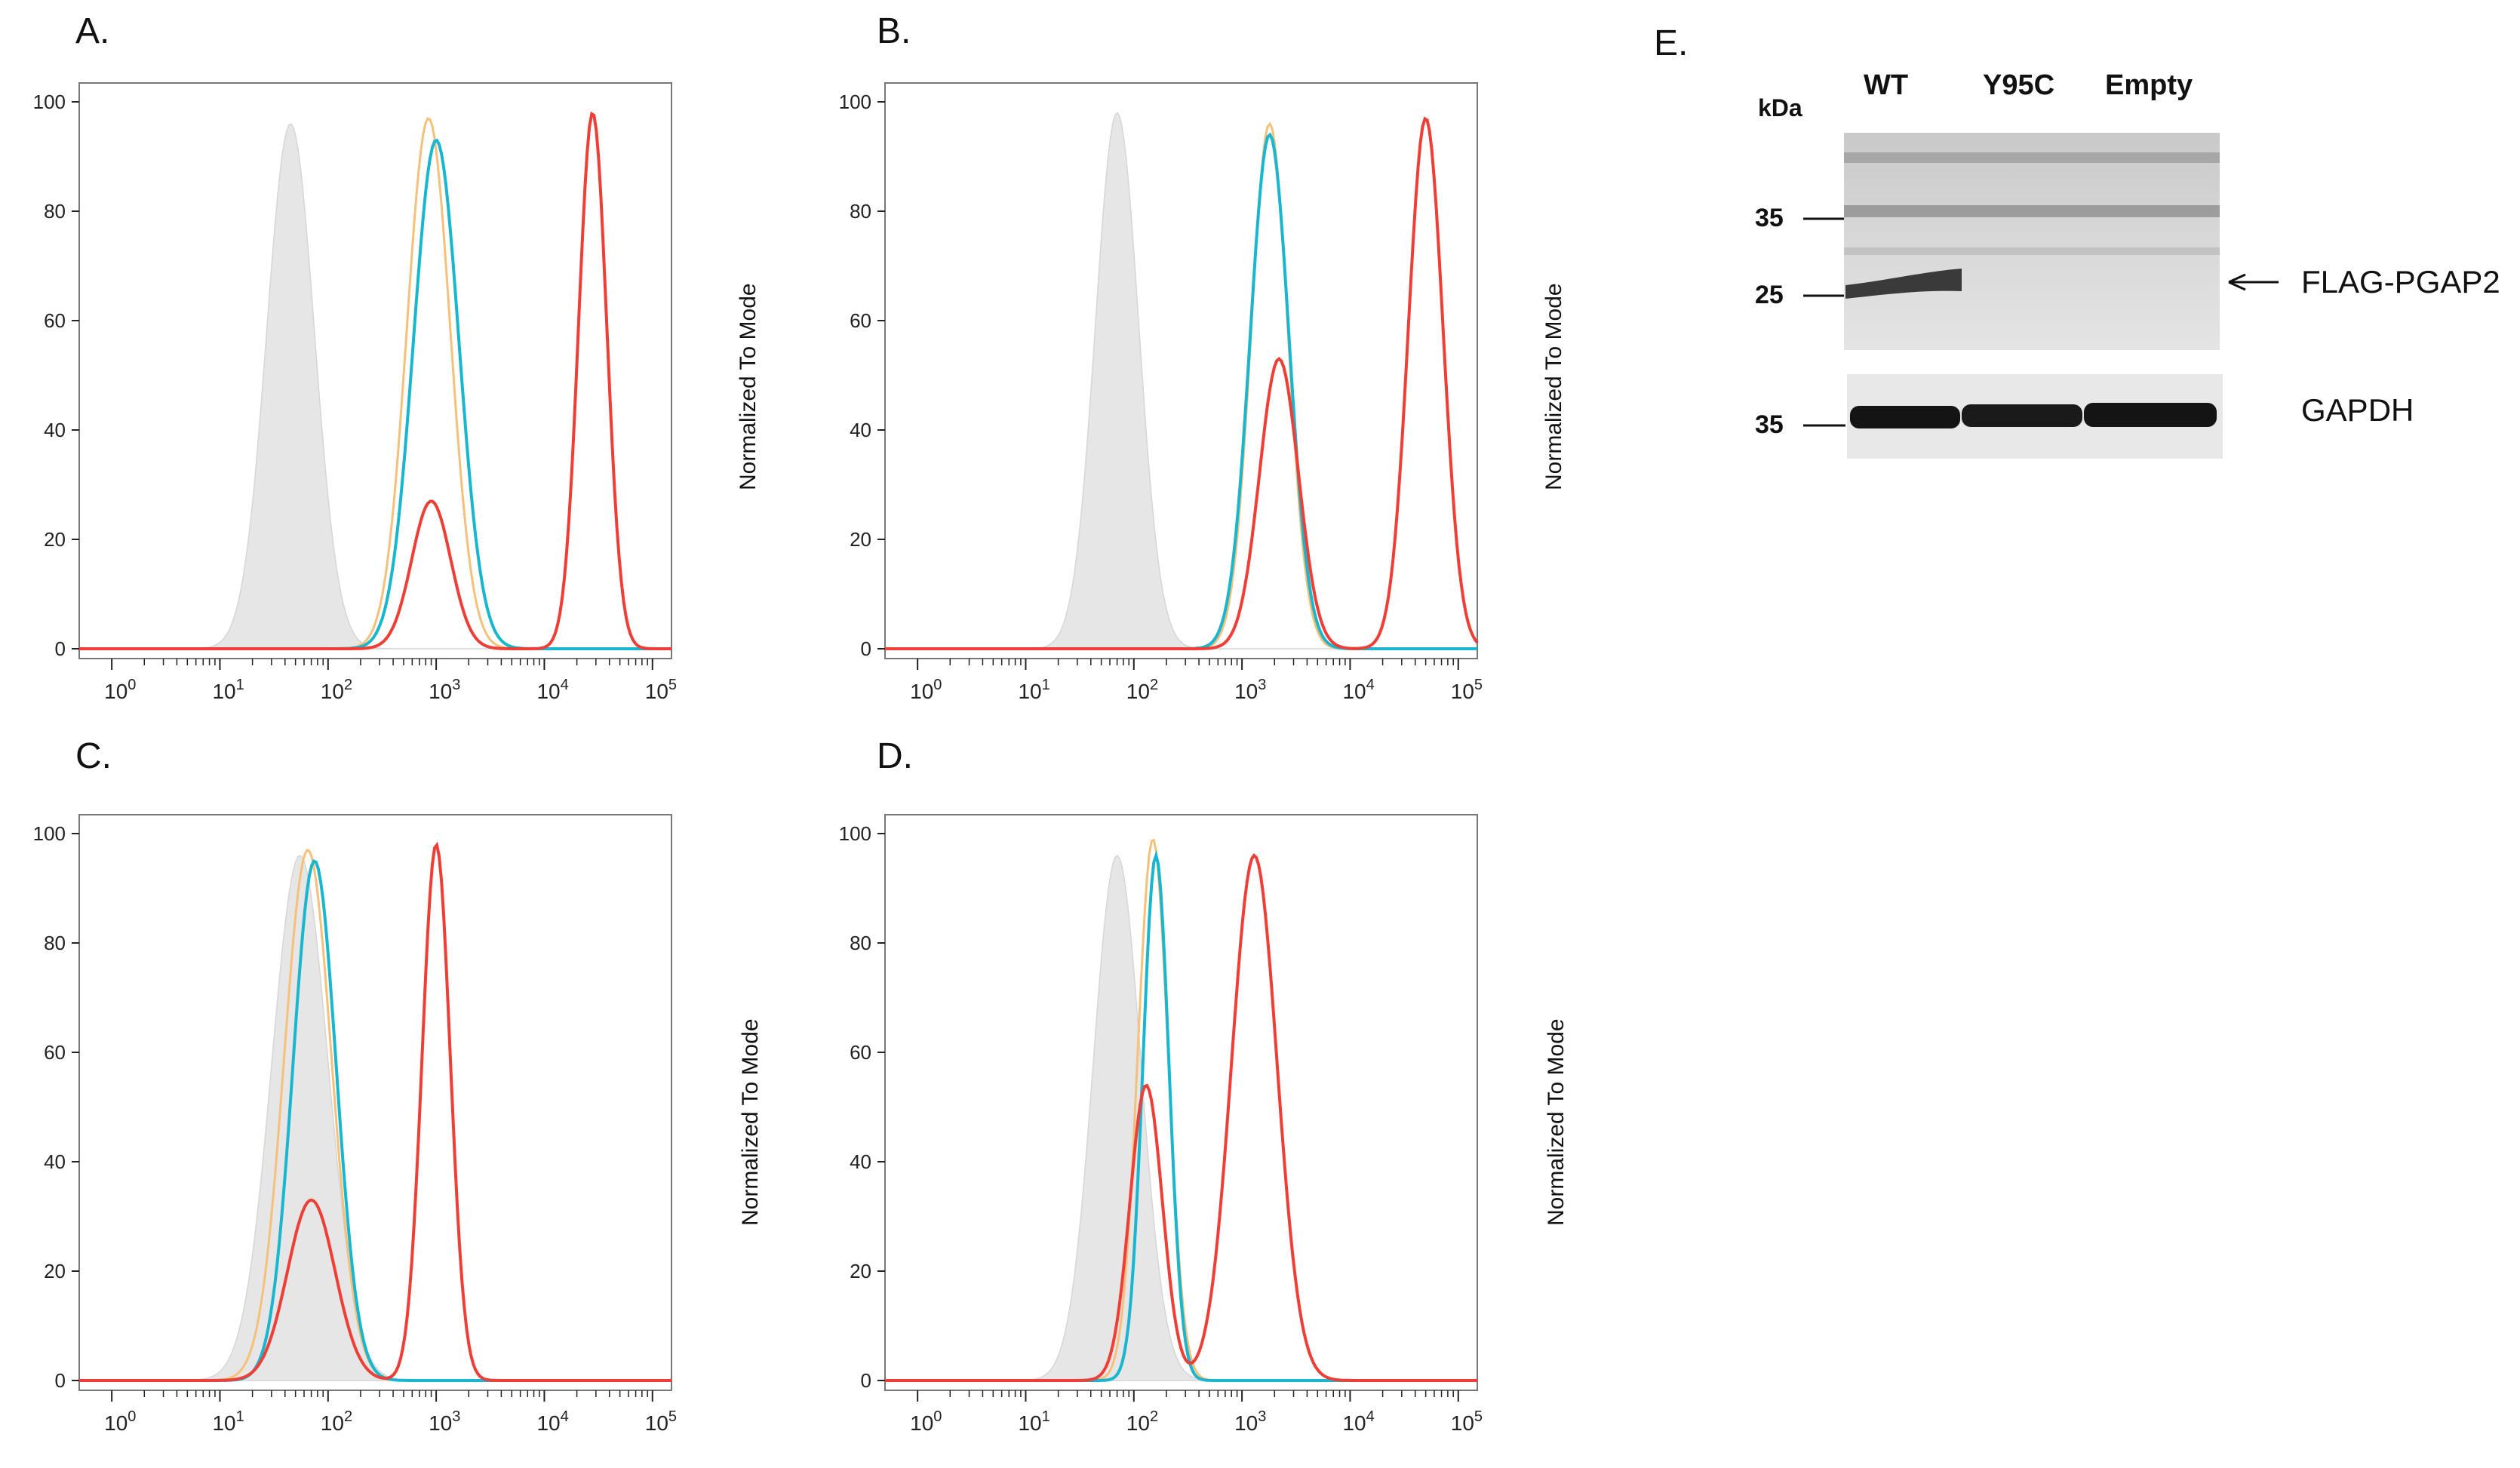 Image resolution: width=2520 pixels, height=1468 pixels. Describe the element at coordinates (2400, 281) in the screenshot. I see `flag-pgap2-label: FLAG-PGAP2` at that location.